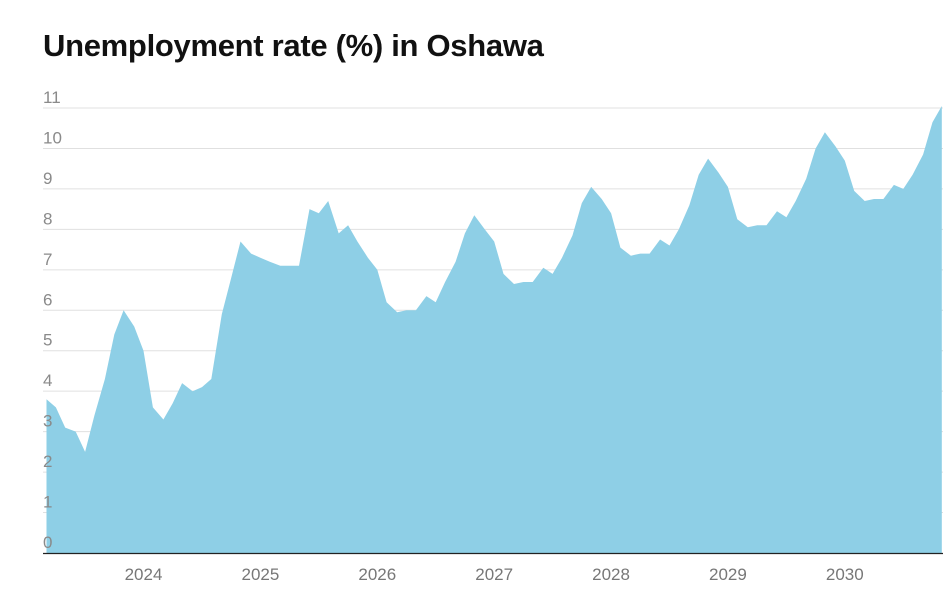 Image resolution: width=945 pixels, height=610 pixels. Describe the element at coordinates (47, 461) in the screenshot. I see `y-tick-label: 2` at that location.